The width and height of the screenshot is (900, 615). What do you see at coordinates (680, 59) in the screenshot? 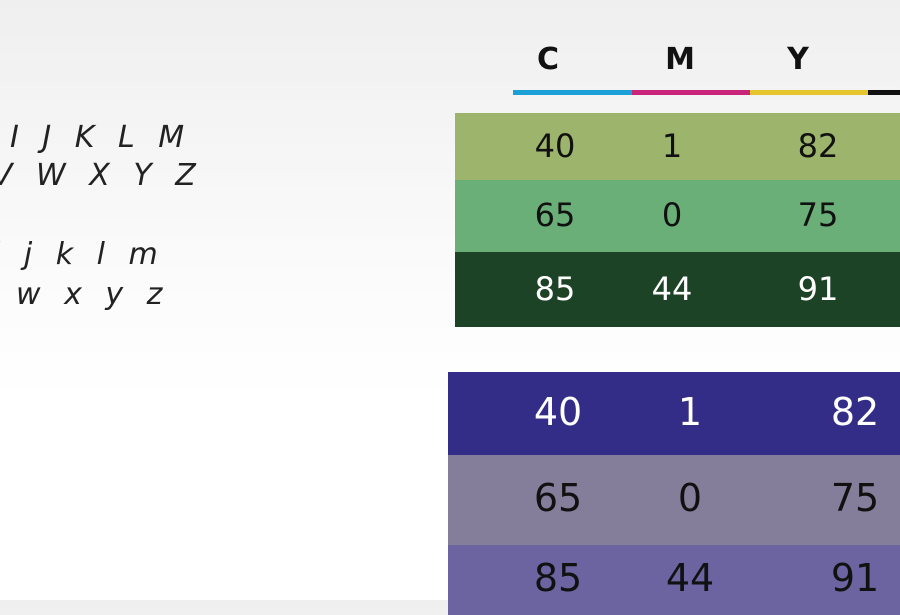
I see `column-header: M` at bounding box center [680, 59].